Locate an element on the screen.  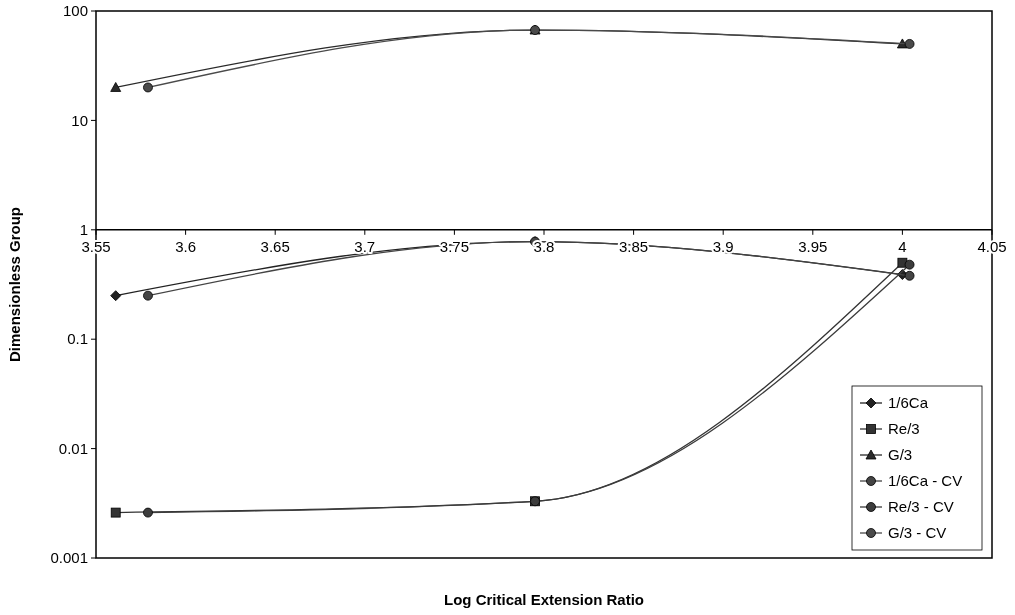
legend-label: G/3 - CV is located at coordinates (917, 533).